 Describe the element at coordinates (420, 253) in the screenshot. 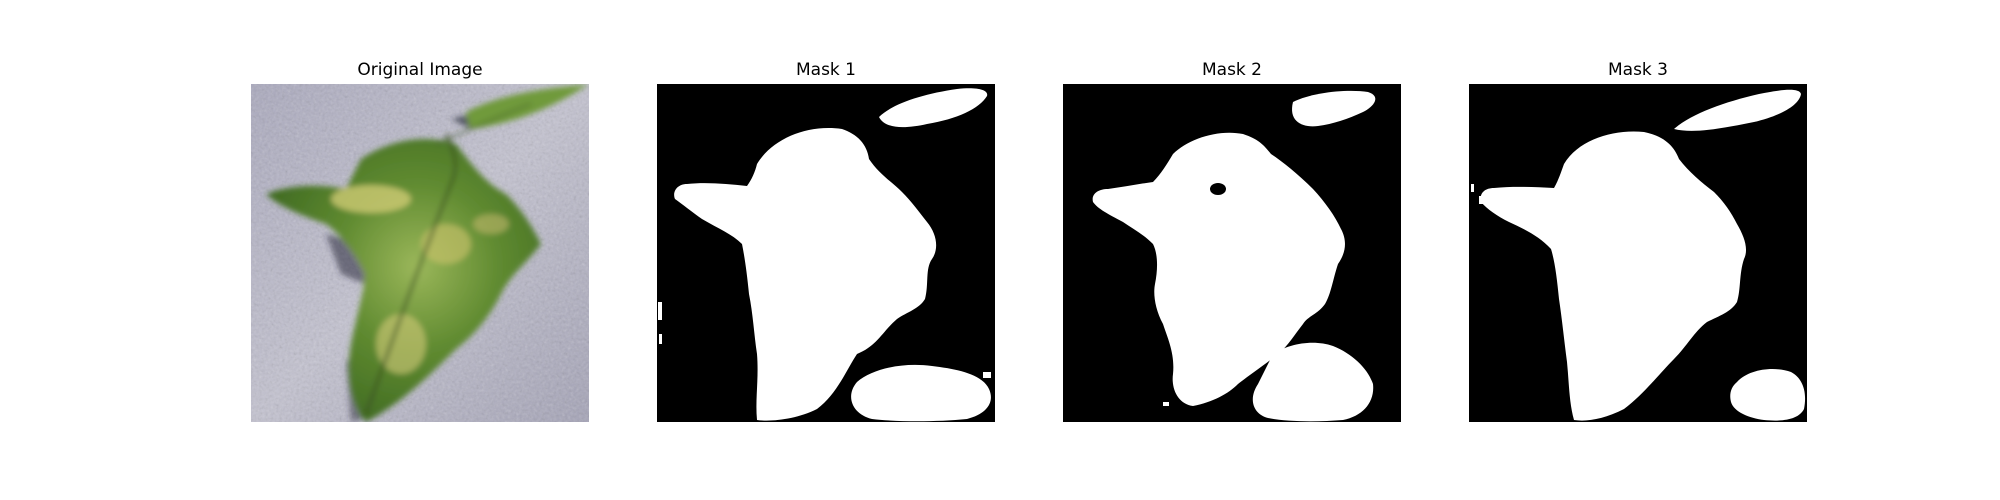

I see `original-leaf-image` at that location.